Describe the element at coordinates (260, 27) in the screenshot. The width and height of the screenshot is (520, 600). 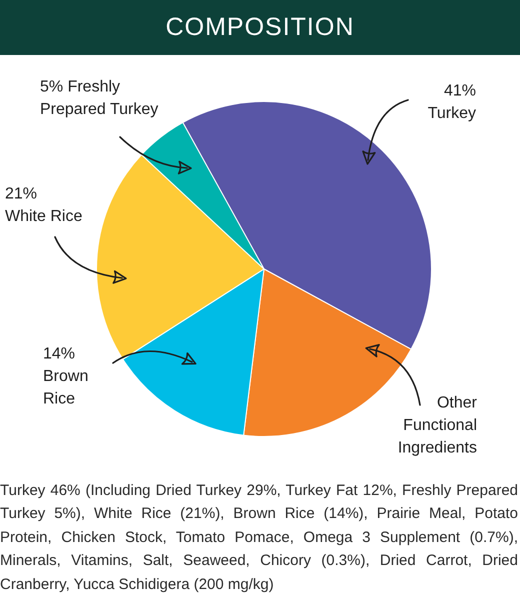
I see `chart-title: COMPOSITION` at that location.